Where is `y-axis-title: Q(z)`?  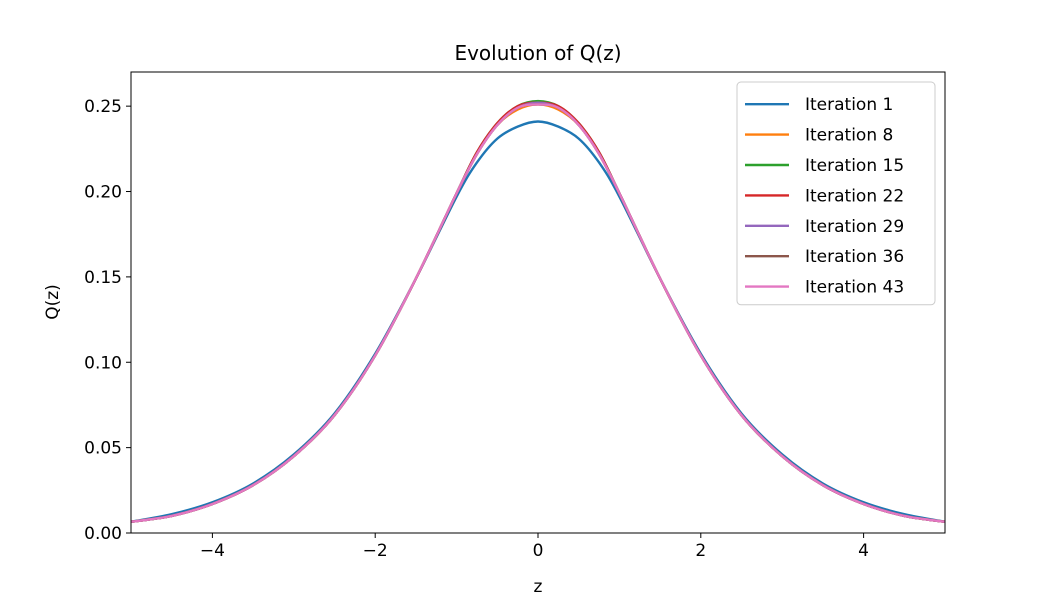 y-axis-title: Q(z) is located at coordinates (53, 302).